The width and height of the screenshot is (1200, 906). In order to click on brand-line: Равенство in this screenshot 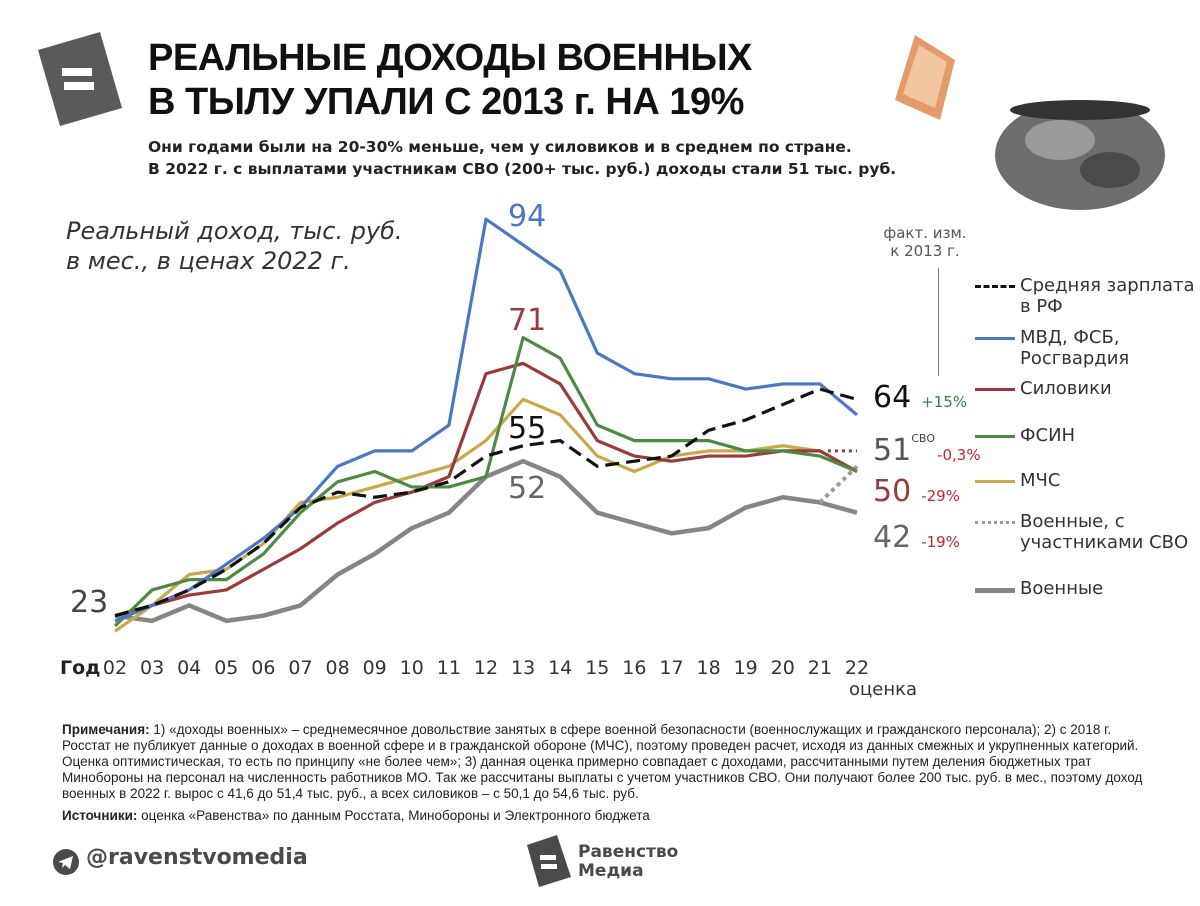, I will do `click(628, 852)`.